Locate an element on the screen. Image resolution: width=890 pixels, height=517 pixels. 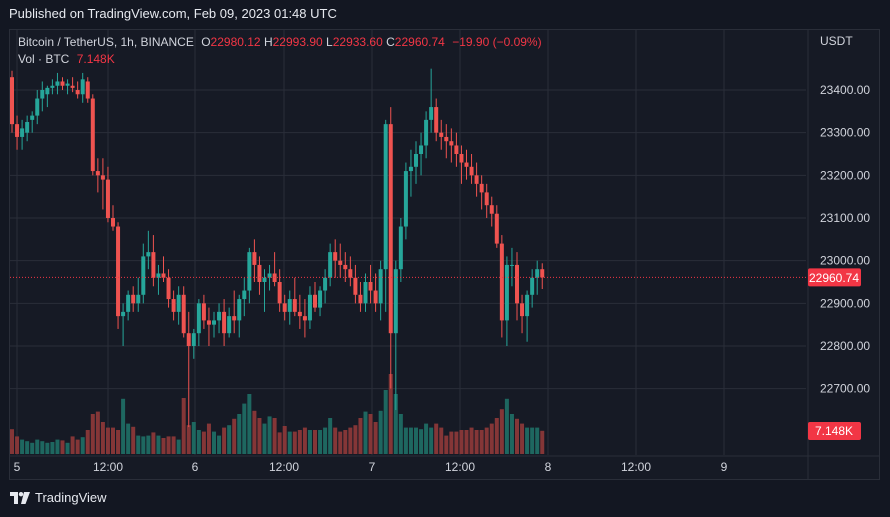
high-label: H is located at coordinates (268, 42).